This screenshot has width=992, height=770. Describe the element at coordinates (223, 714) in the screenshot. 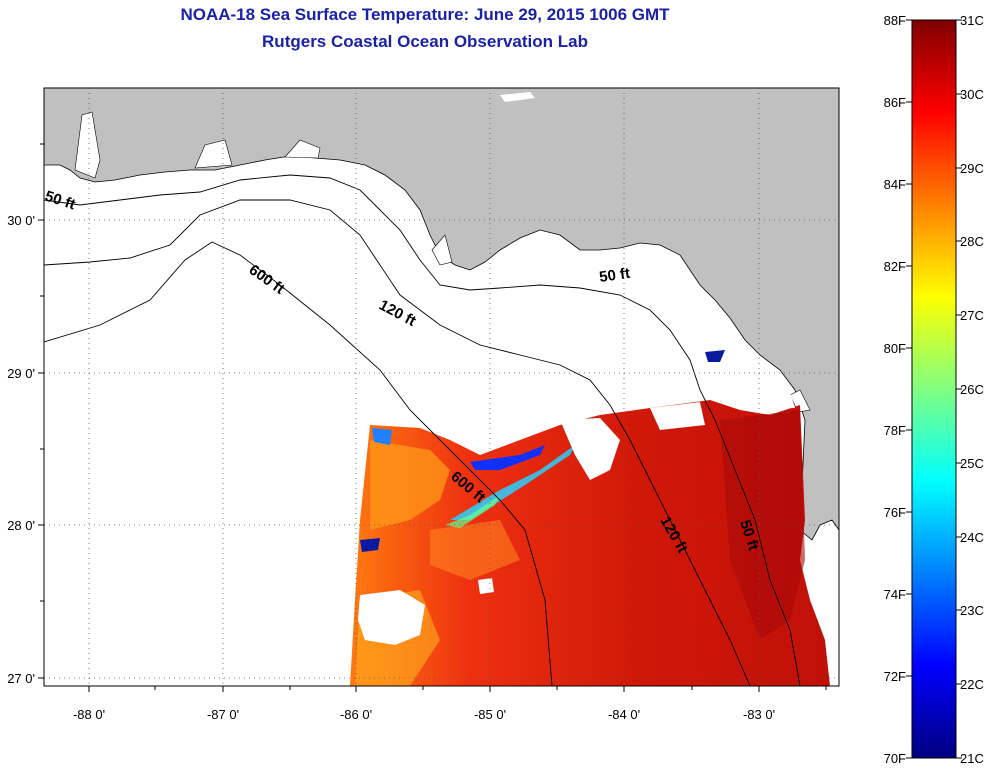

I see `lon-label: -87 0'` at that location.